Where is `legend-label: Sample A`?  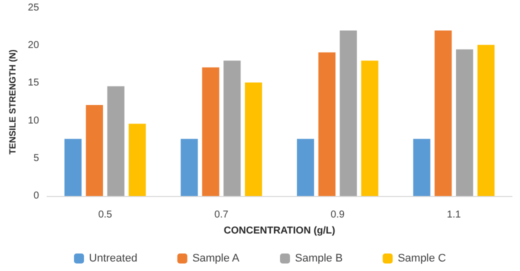
legend-label: Sample A is located at coordinates (216, 258).